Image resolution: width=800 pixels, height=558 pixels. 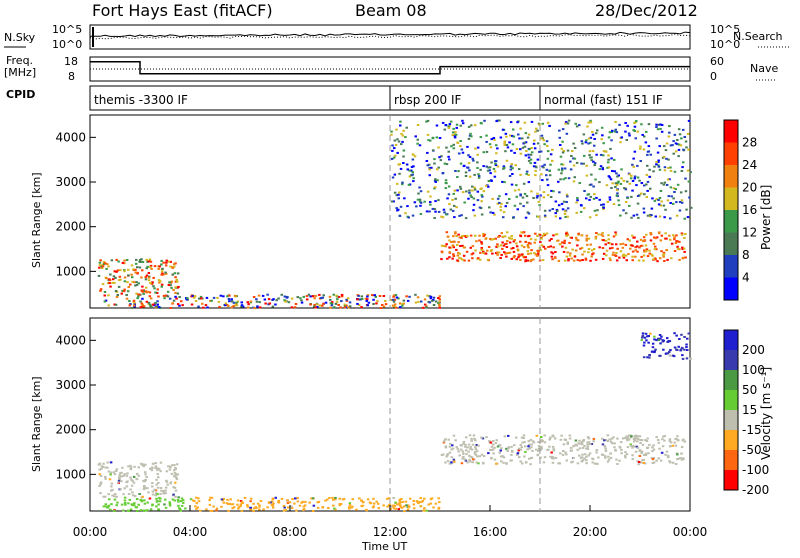 What do you see at coordinates (731, 210) in the screenshot?
I see `colorbar-frame` at bounding box center [731, 210].